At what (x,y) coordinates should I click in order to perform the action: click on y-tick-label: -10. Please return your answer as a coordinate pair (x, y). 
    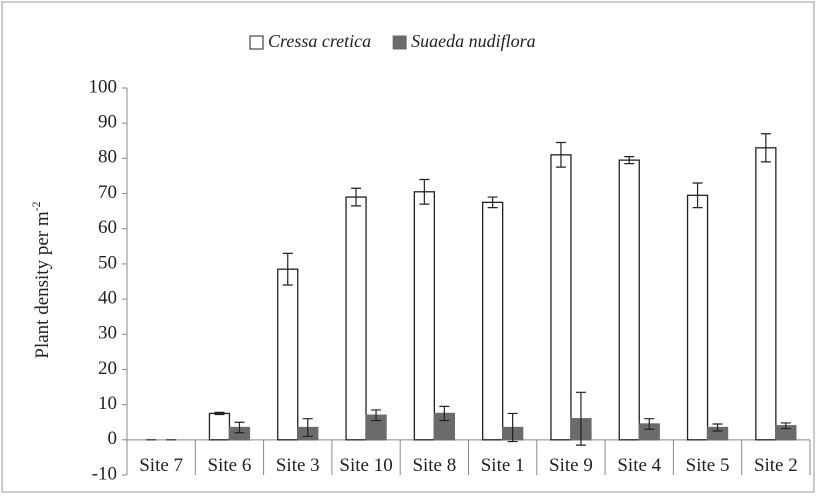
    Looking at the image, I should click on (104, 473).